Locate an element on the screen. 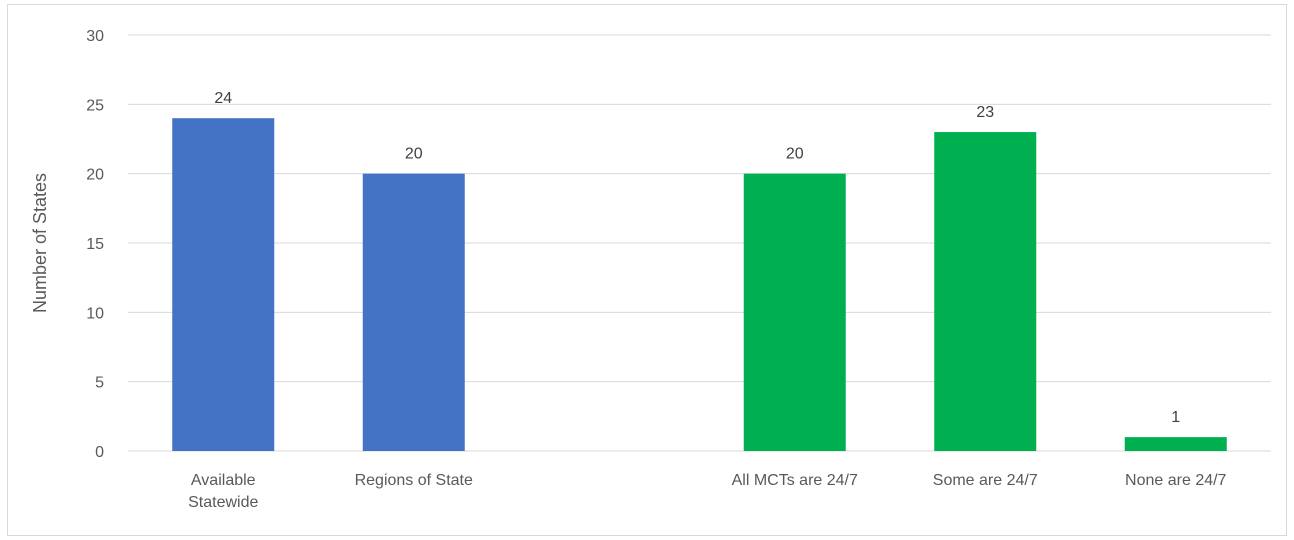  y-tick-labels: 0 5 10 15 20 25 30 is located at coordinates (95, 244).